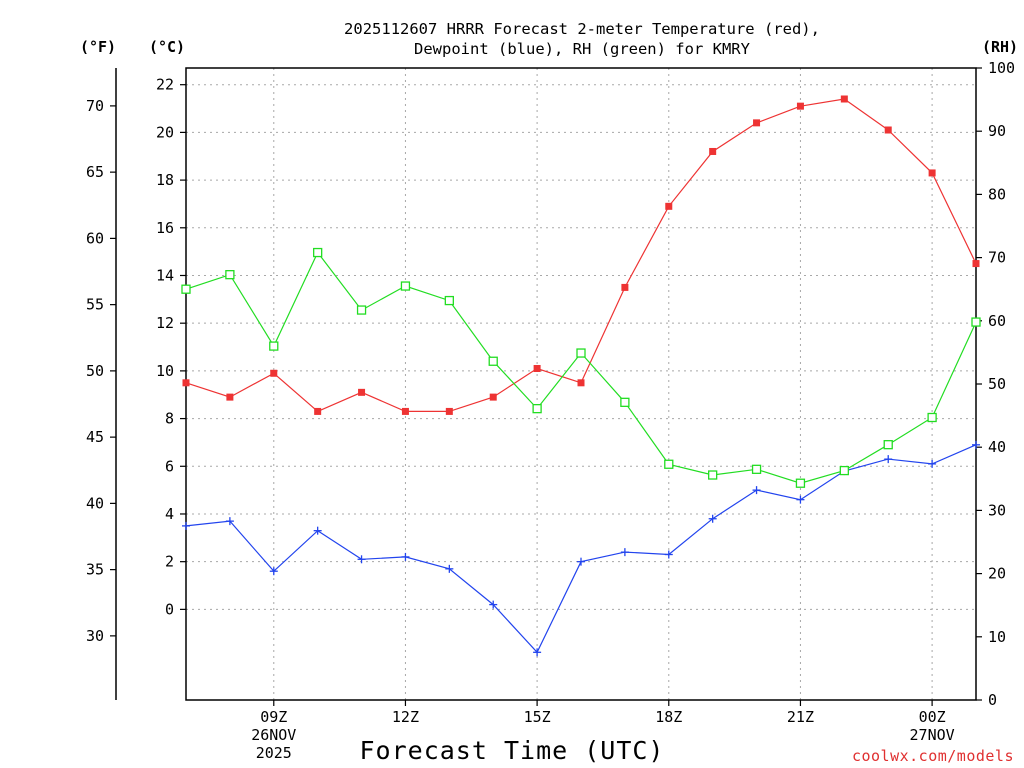 The image size is (1024, 768). Describe the element at coordinates (95, 106) in the screenshot. I see `fahrenheit-tick-label: 70` at that location.